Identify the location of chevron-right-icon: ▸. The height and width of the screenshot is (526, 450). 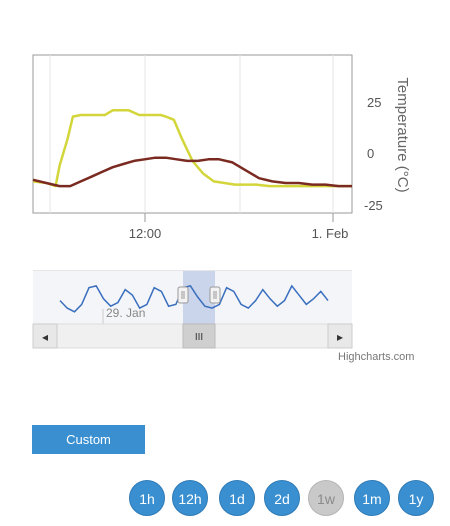
(340, 337).